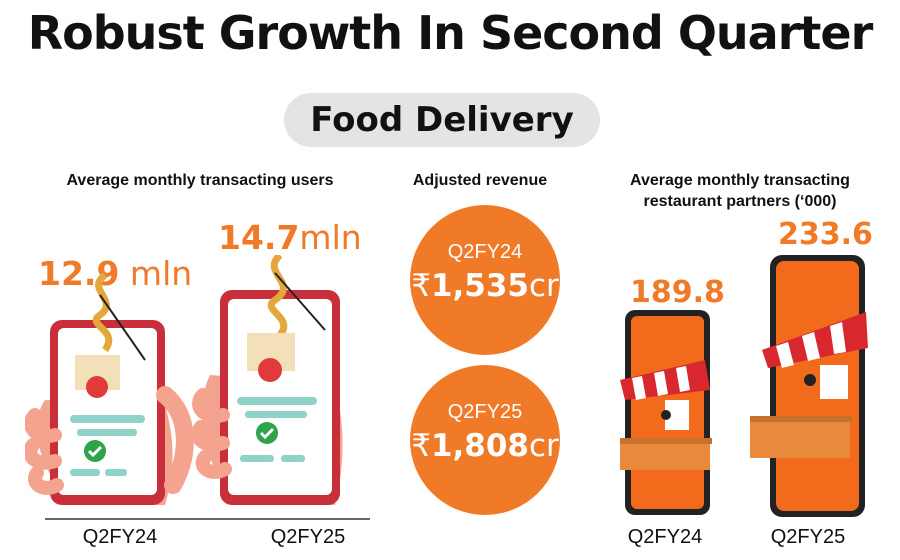 This screenshot has width=900, height=560. I want to click on revenue-amount-q2fy25: ₹1,808cr, so click(485, 446).